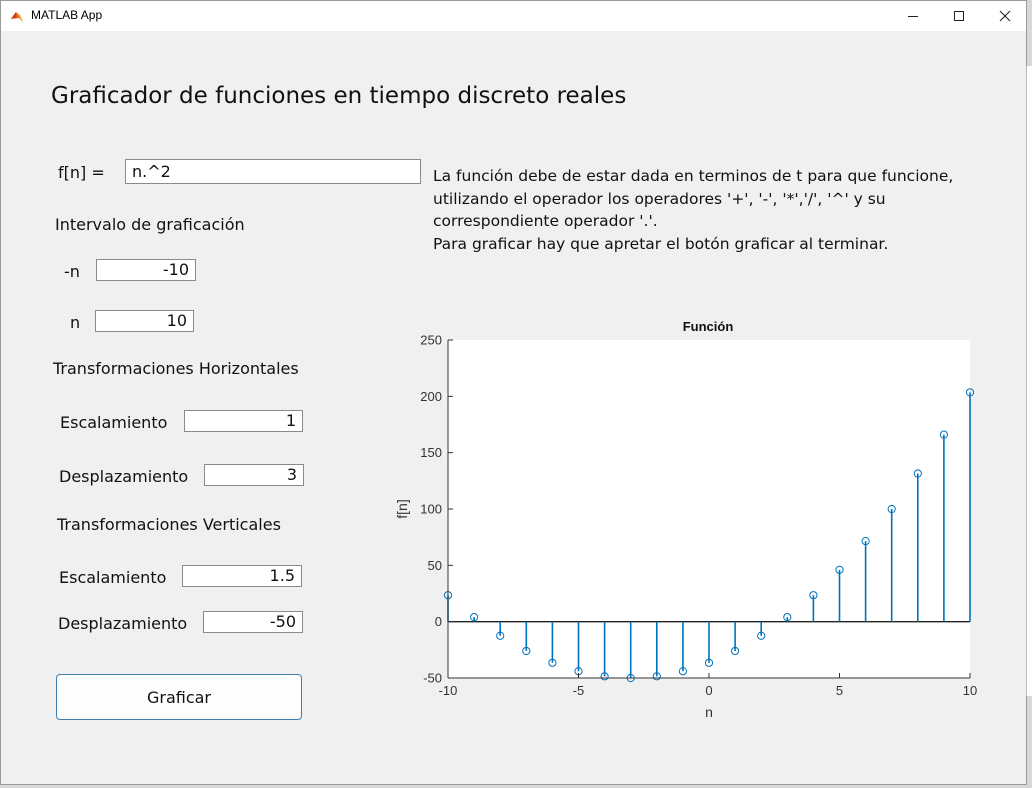 The image size is (1032, 788). I want to click on vertical-scale-input: 1.5, so click(242, 576).